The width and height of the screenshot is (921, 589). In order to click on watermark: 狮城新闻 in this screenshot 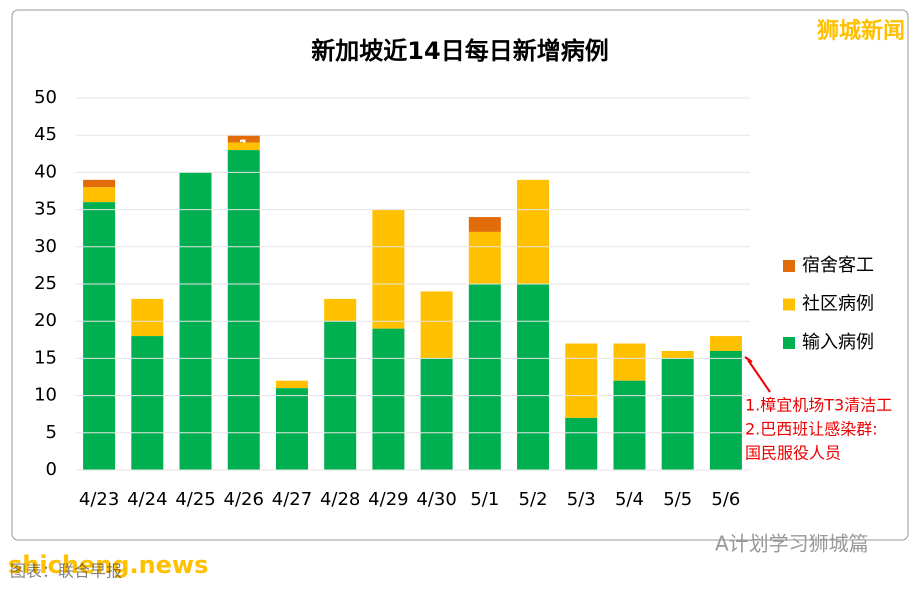, I will do `click(861, 31)`.